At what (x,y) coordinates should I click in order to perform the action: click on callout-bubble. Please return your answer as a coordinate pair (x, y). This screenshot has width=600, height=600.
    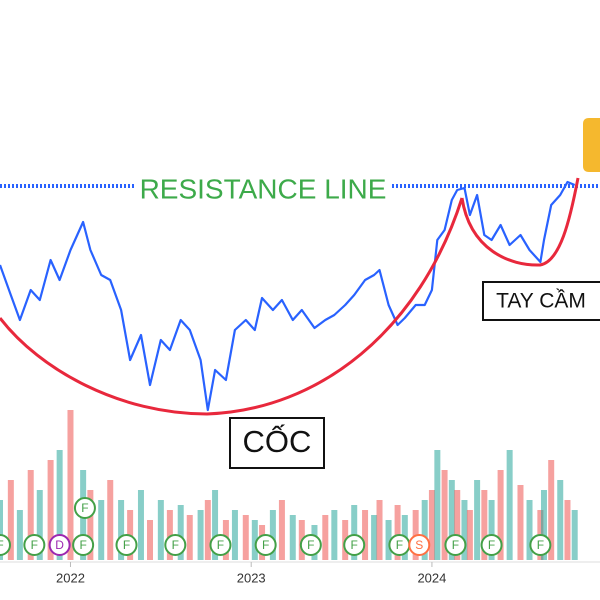
    Looking at the image, I should click on (591, 145).